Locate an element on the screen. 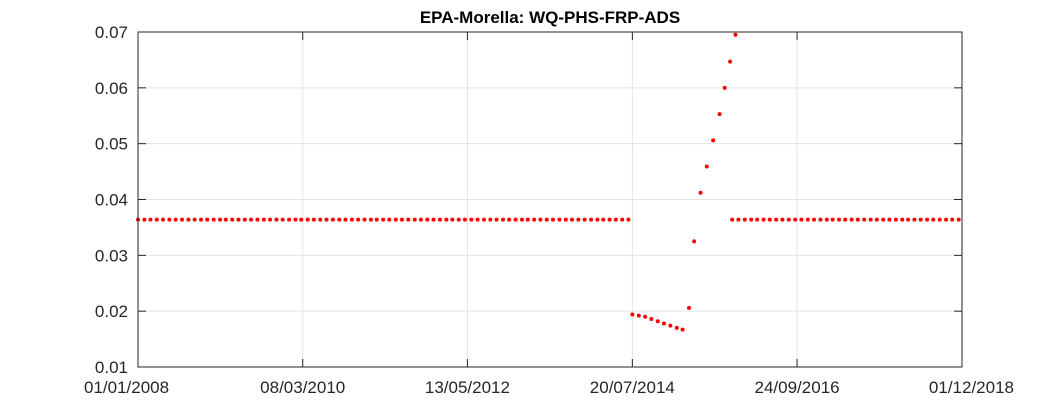 This screenshot has width=1063, height=413. y-tick-label: 0.03 is located at coordinates (111, 255).